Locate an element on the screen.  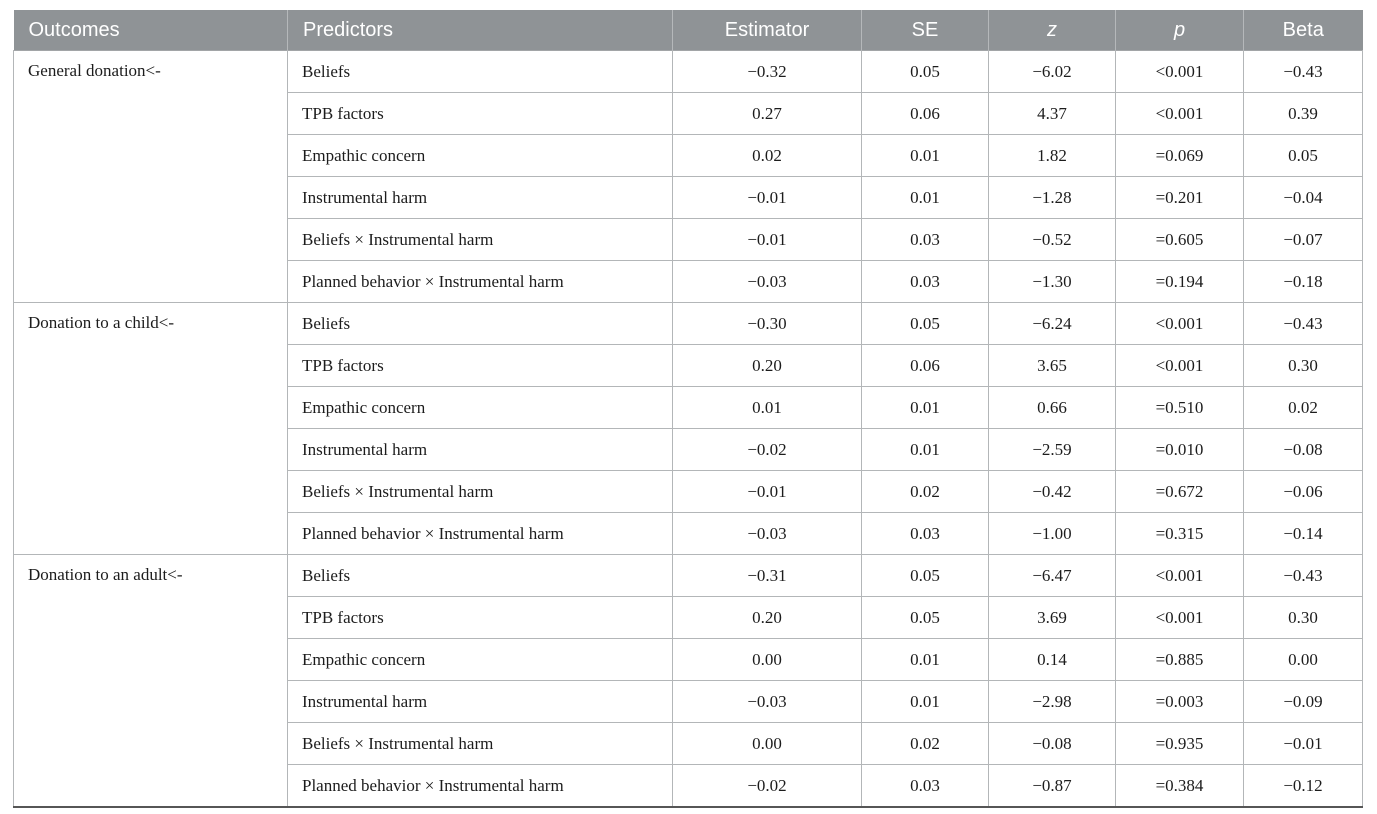
estimator-cell: 0.27 is located at coordinates (767, 113).